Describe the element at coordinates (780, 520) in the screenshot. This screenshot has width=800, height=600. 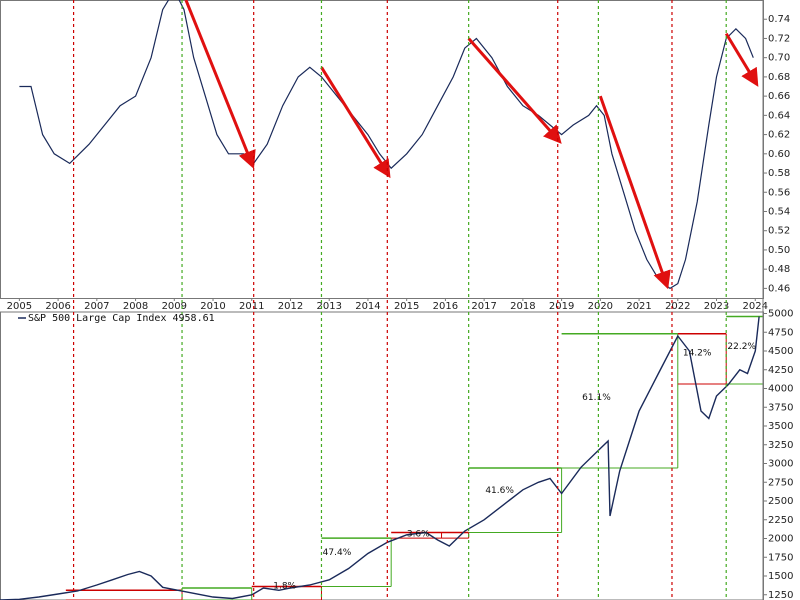
I see `lower-y-tick-label: 2250` at that location.